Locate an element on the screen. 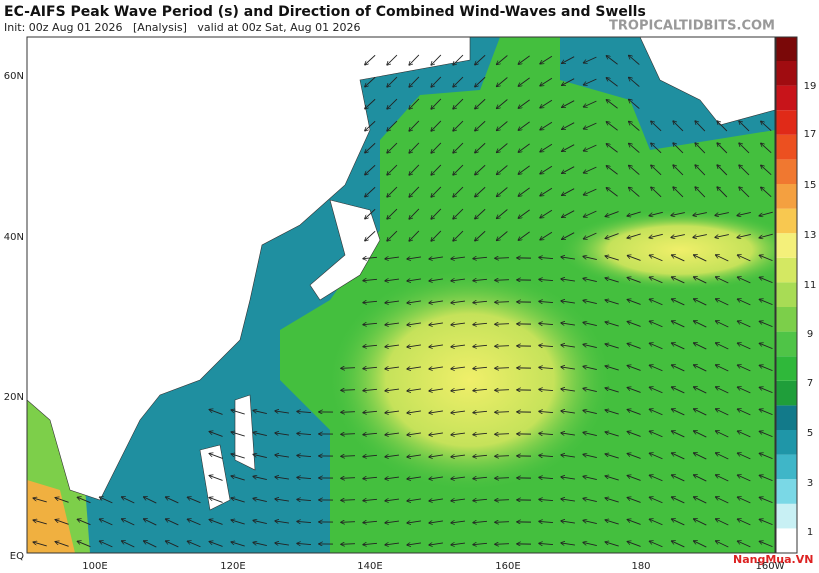 The image size is (819, 573). colorbar-frame is located at coordinates (786, 295).